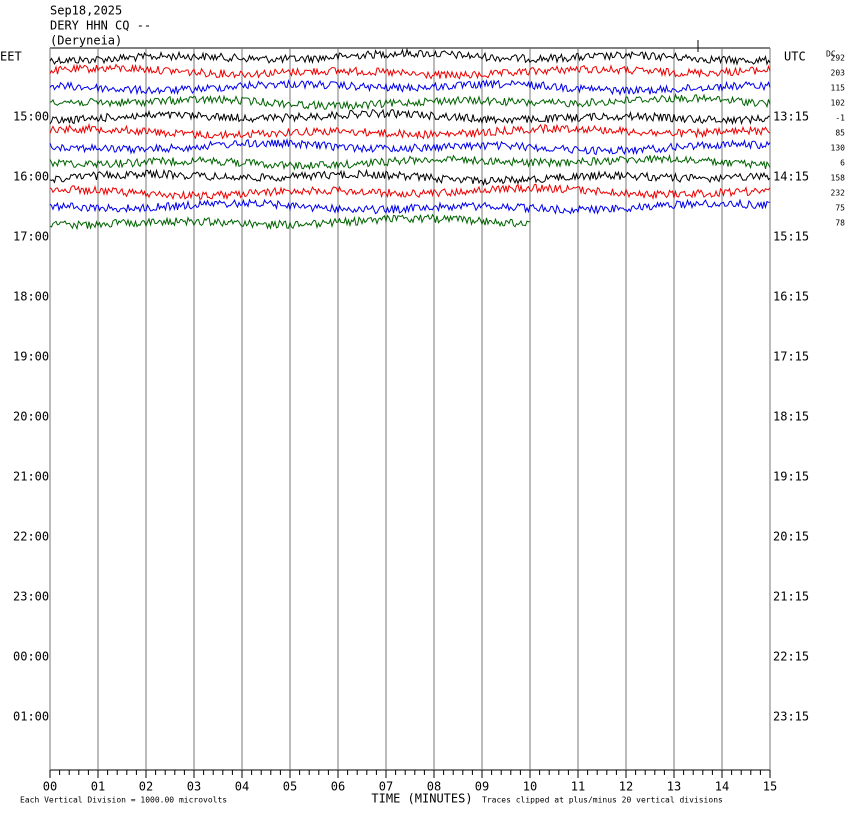 This screenshot has width=850, height=814. Describe the element at coordinates (838, 88) in the screenshot. I see `dc-value: 115` at that location.